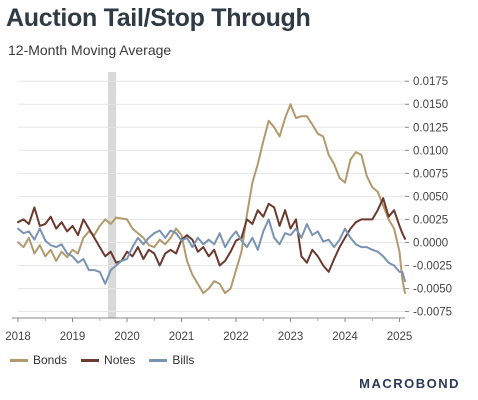  Describe the element at coordinates (430, 174) in the screenshot. I see `y-tick-label: 0.0075` at that location.